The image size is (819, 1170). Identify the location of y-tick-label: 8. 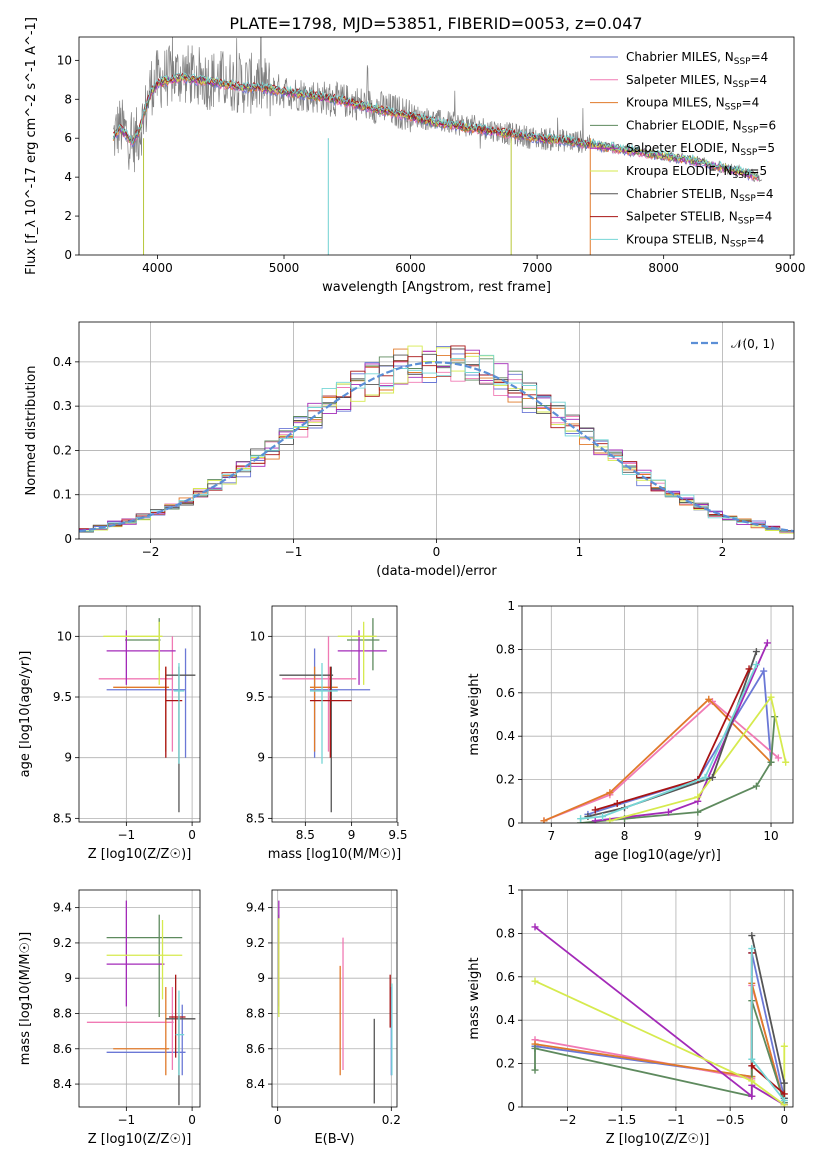
(68, 99).